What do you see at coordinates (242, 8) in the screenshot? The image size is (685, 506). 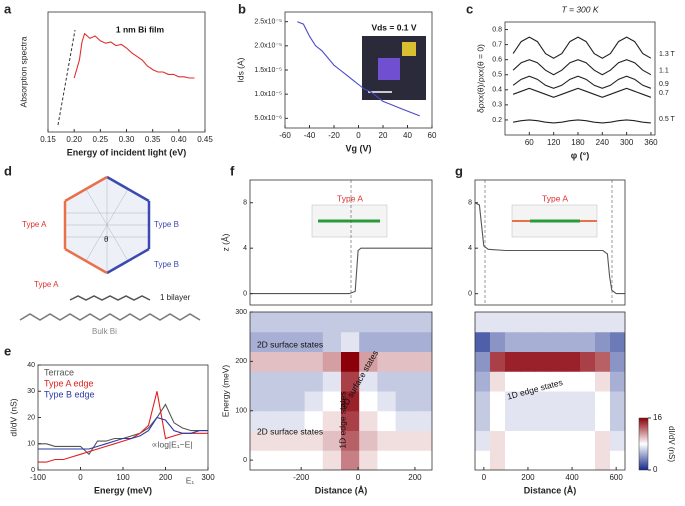 I see `panel-letter: b` at bounding box center [242, 8].